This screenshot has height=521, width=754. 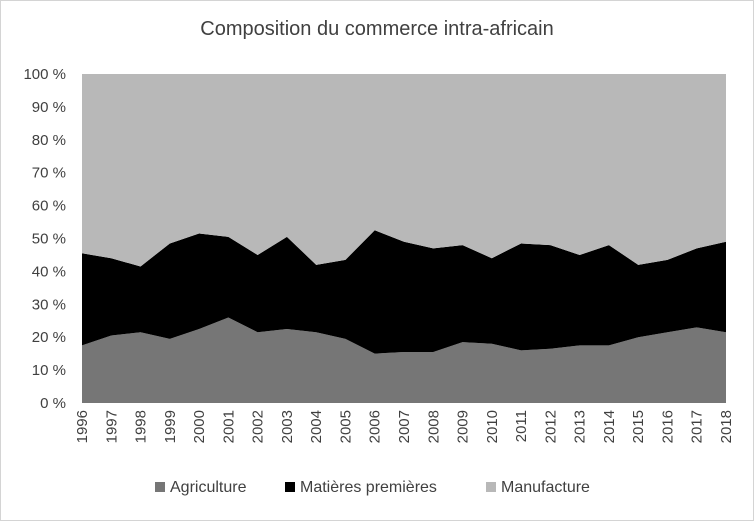 I want to click on legend: Agriculture Matières premières Manufacture, so click(x=372, y=487).